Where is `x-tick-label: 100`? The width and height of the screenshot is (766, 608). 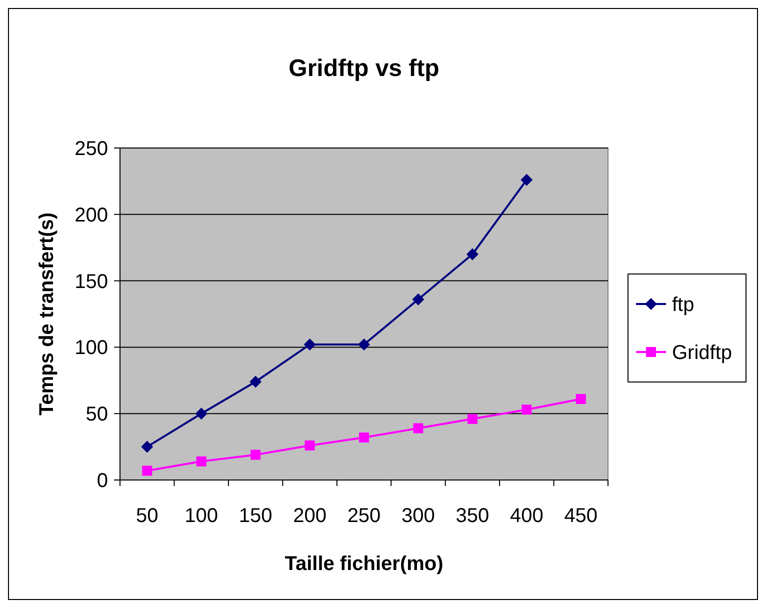 x-tick-label: 100 is located at coordinates (201, 516).